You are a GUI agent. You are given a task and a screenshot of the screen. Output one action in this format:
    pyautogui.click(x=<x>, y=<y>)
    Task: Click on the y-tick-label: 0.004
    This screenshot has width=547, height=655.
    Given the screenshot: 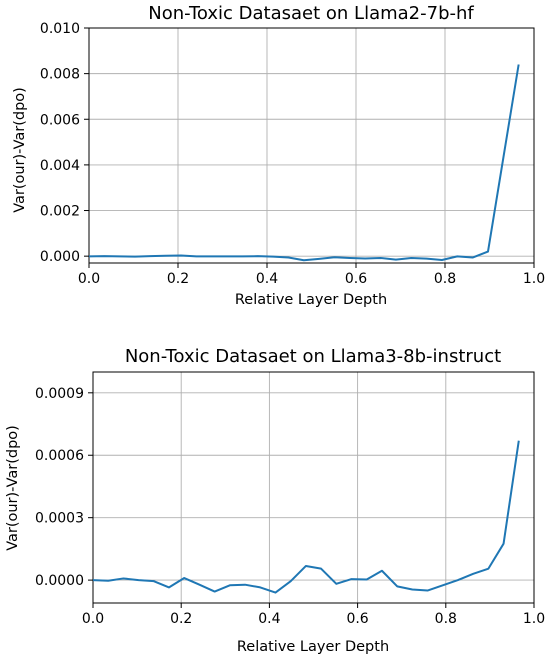 What is the action you would take?
    pyautogui.click(x=60, y=166)
    